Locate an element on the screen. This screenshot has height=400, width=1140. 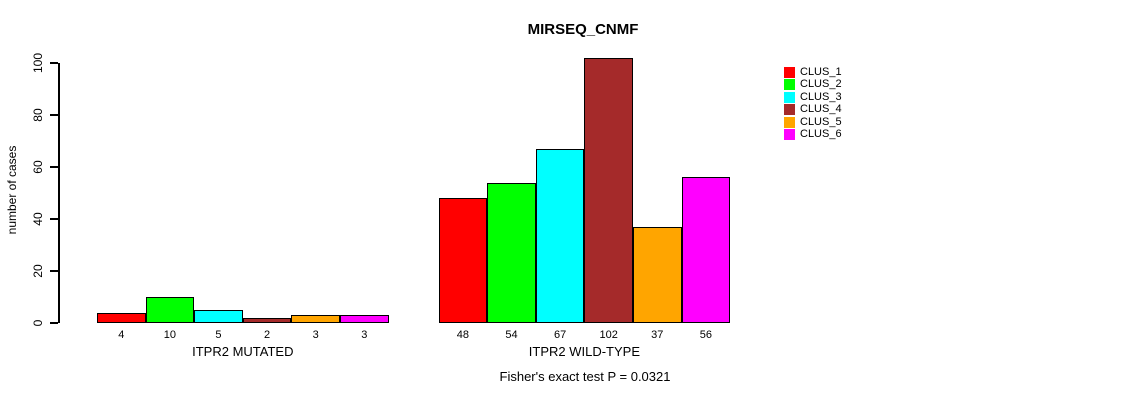
x-group-label: ITPR2 WILD-TYPE is located at coordinates (584, 351).